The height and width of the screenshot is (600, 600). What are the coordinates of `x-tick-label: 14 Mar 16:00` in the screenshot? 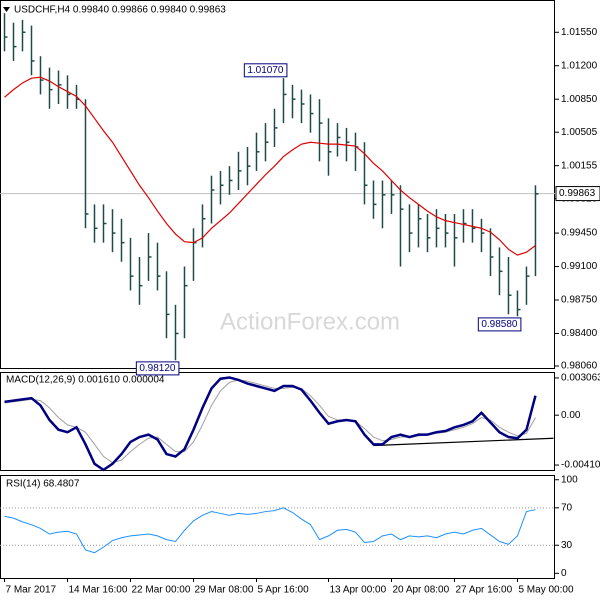 It's located at (97, 590).